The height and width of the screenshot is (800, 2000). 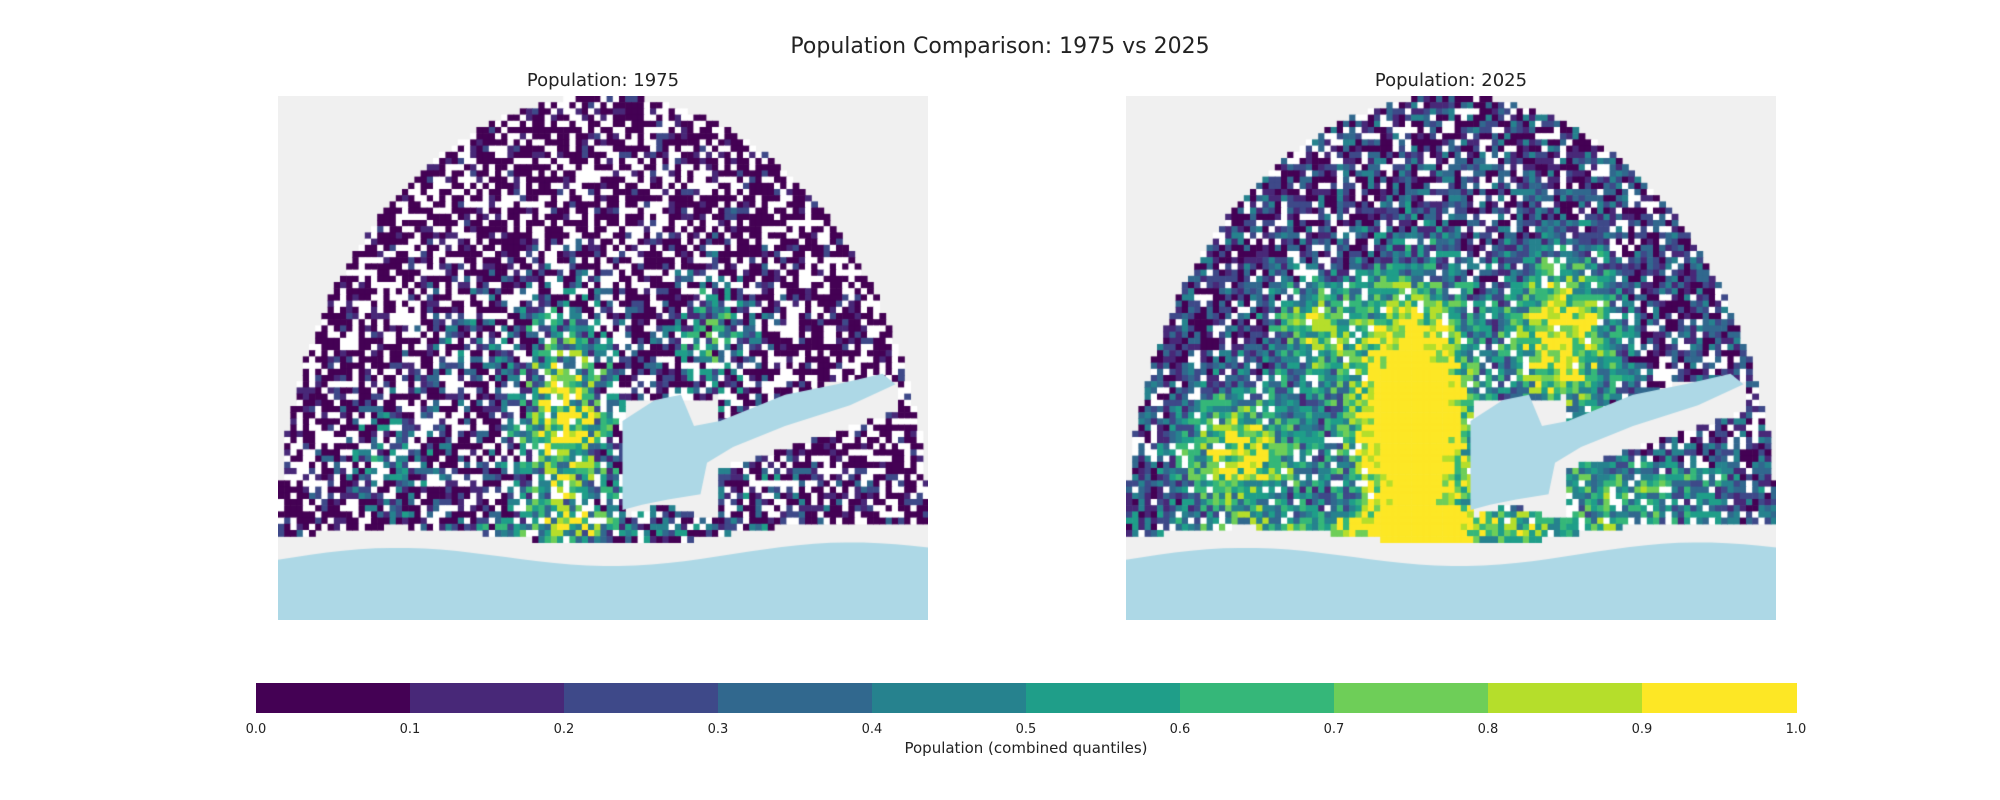 I want to click on colorbar-tick-label: 0.0, so click(x=256, y=729).